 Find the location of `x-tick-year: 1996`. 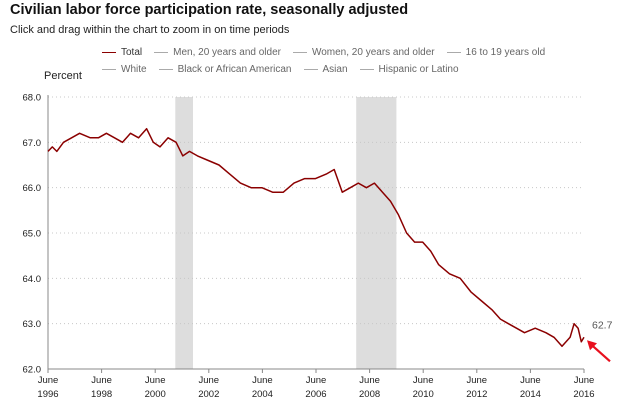

x-tick-year: 1996 is located at coordinates (47, 394).